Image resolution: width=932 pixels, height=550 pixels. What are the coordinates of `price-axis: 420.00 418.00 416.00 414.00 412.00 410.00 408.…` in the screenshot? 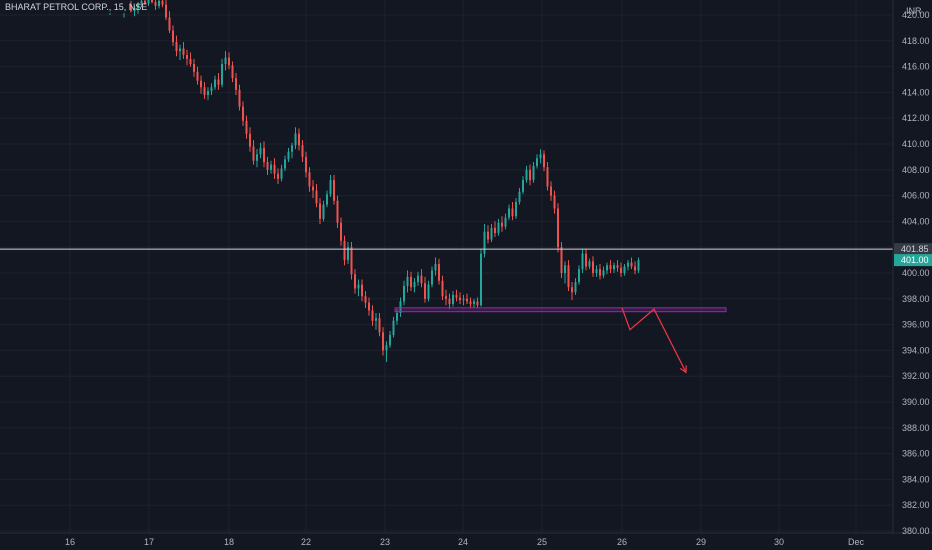 It's located at (916, 273).